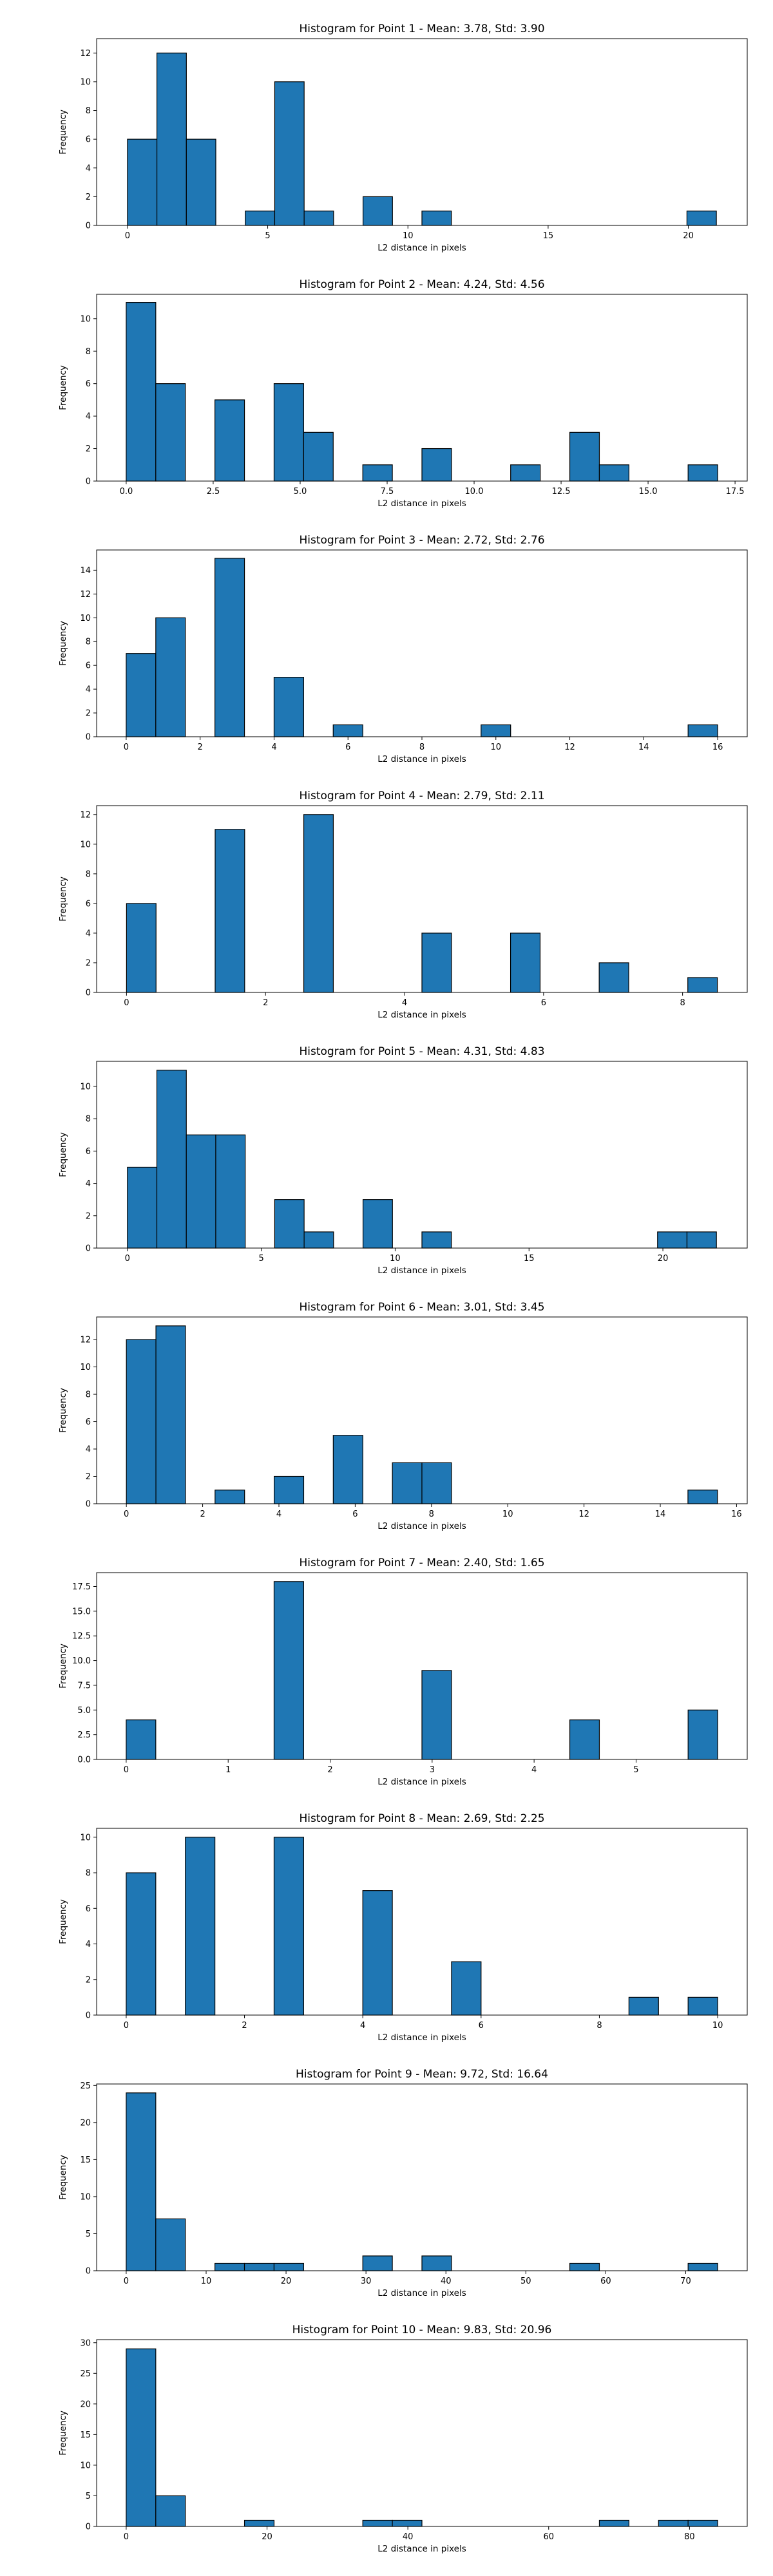 This screenshot has width=773, height=2576. Describe the element at coordinates (605, 2281) in the screenshot. I see `x-tick-label: 60` at that location.